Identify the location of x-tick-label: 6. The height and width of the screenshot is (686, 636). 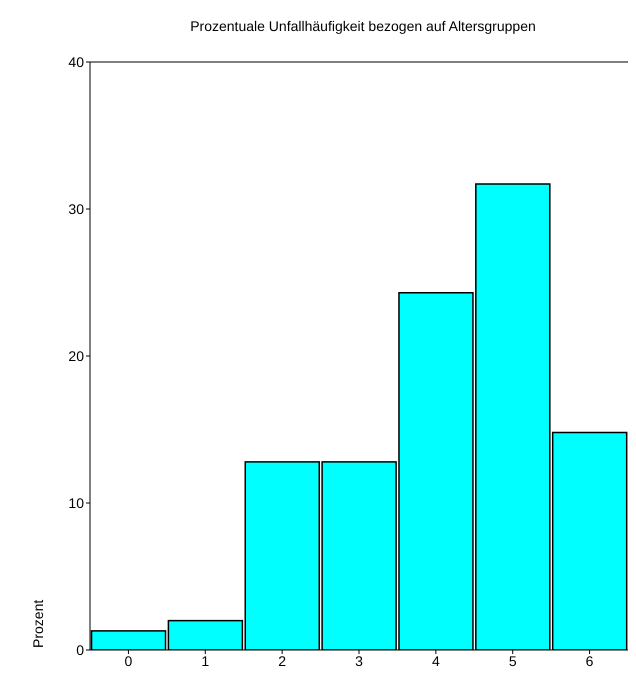
(590, 660).